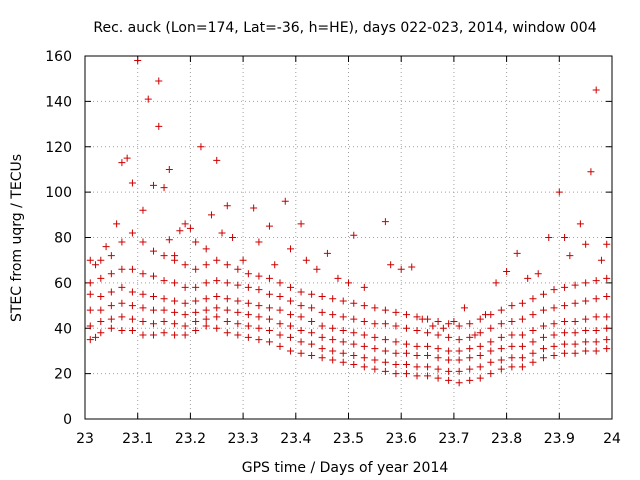 The height and width of the screenshot is (480, 640). Describe the element at coordinates (58, 102) in the screenshot. I see `y-tick-label: 140` at that location.